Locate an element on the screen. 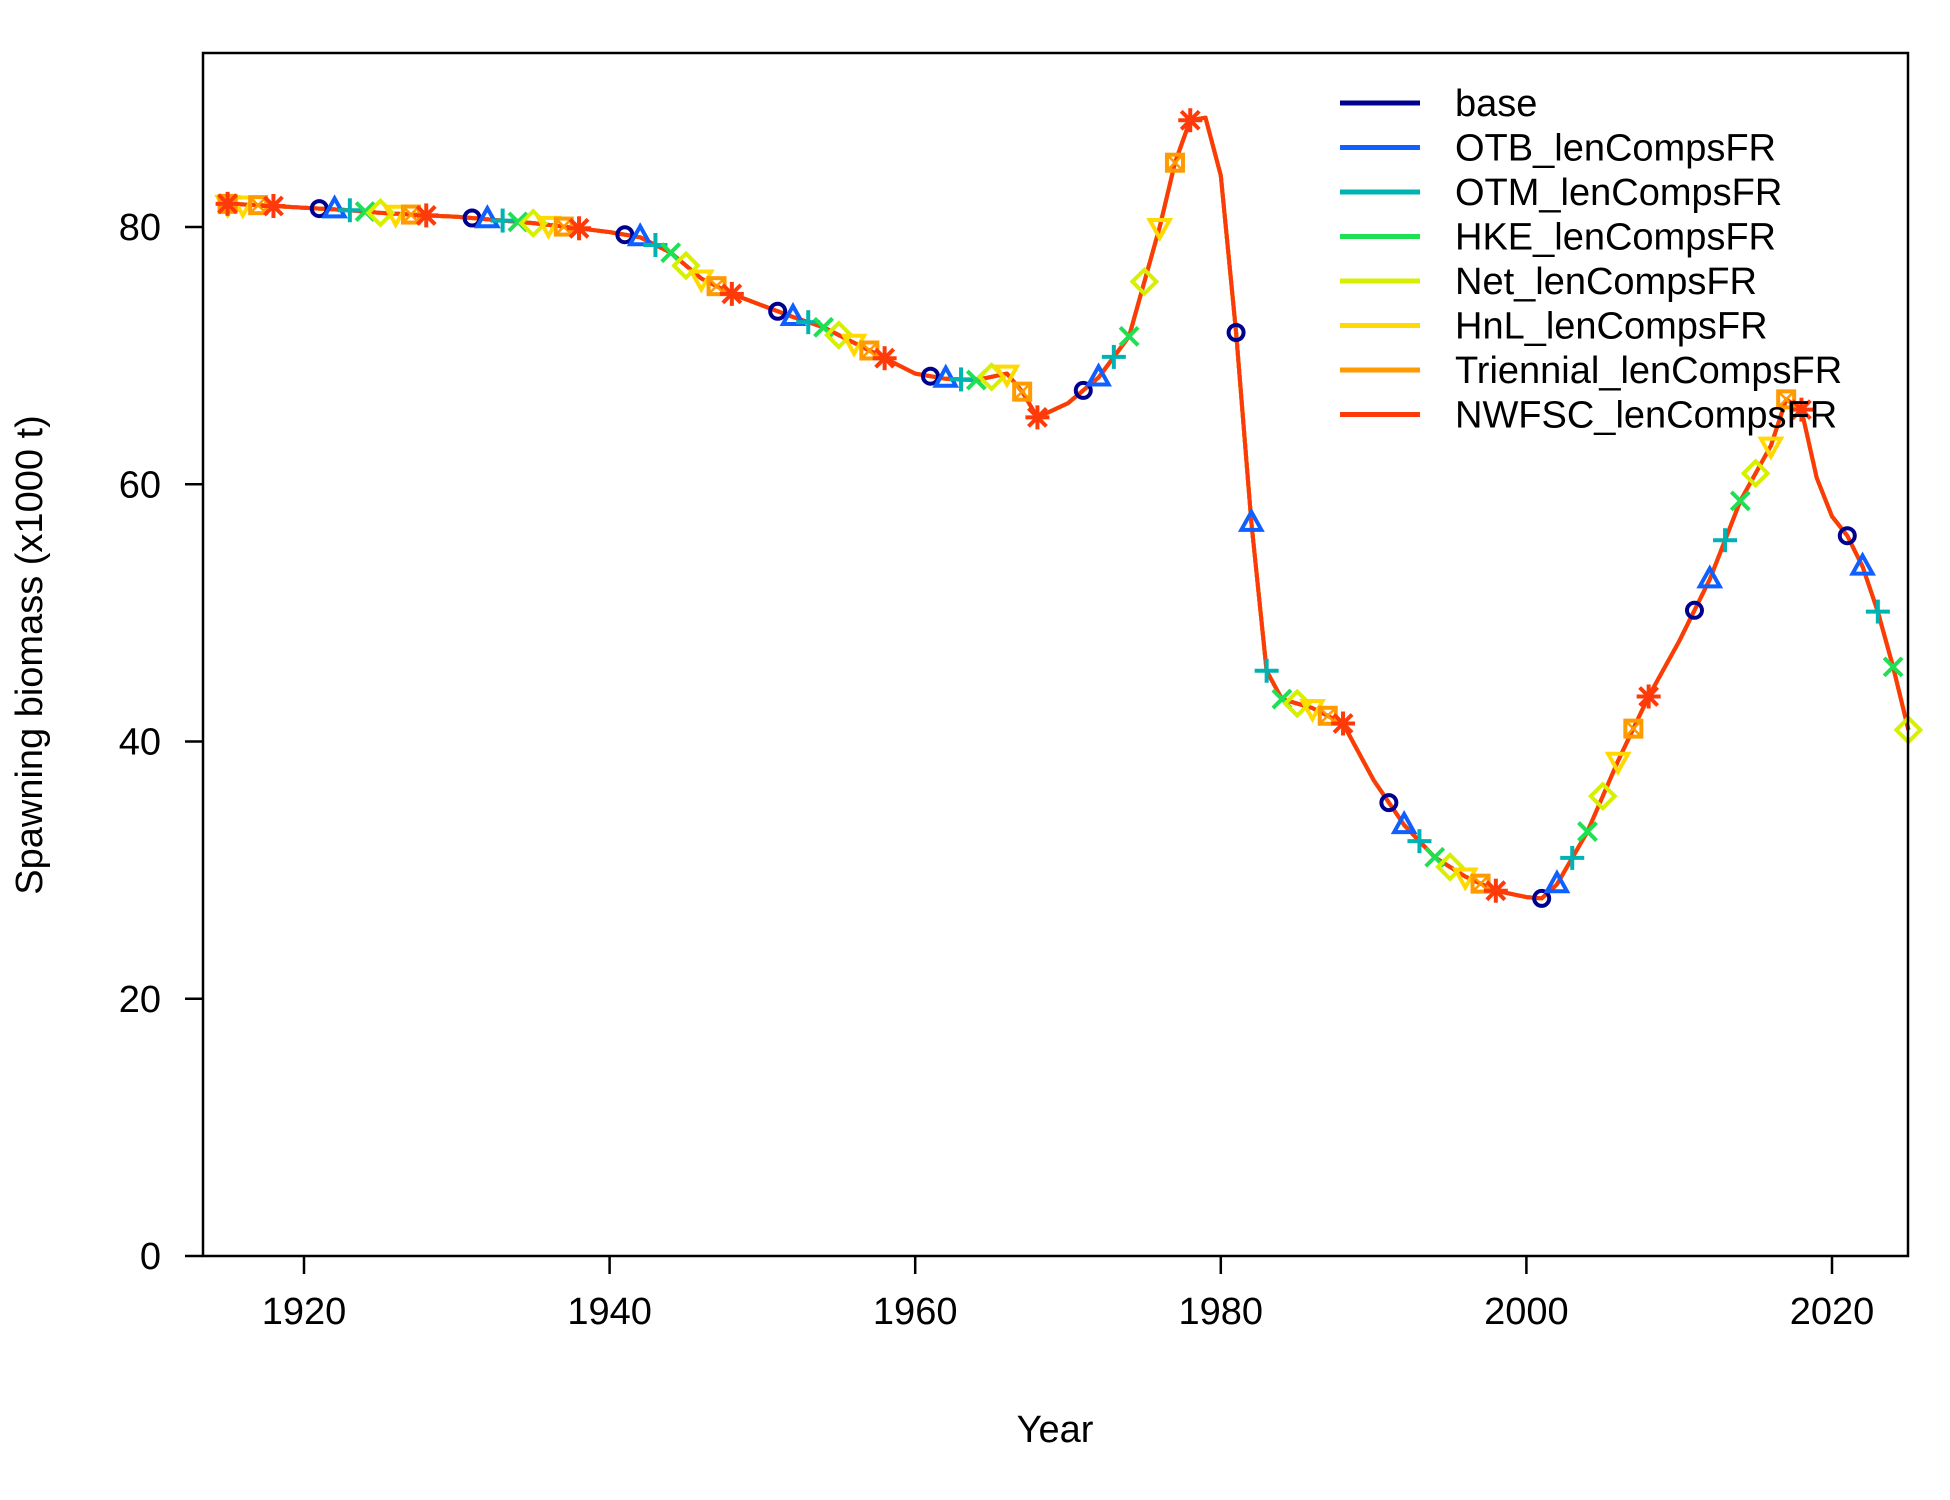 This screenshot has height=1500, width=1950. legend-label: base is located at coordinates (1496, 104).